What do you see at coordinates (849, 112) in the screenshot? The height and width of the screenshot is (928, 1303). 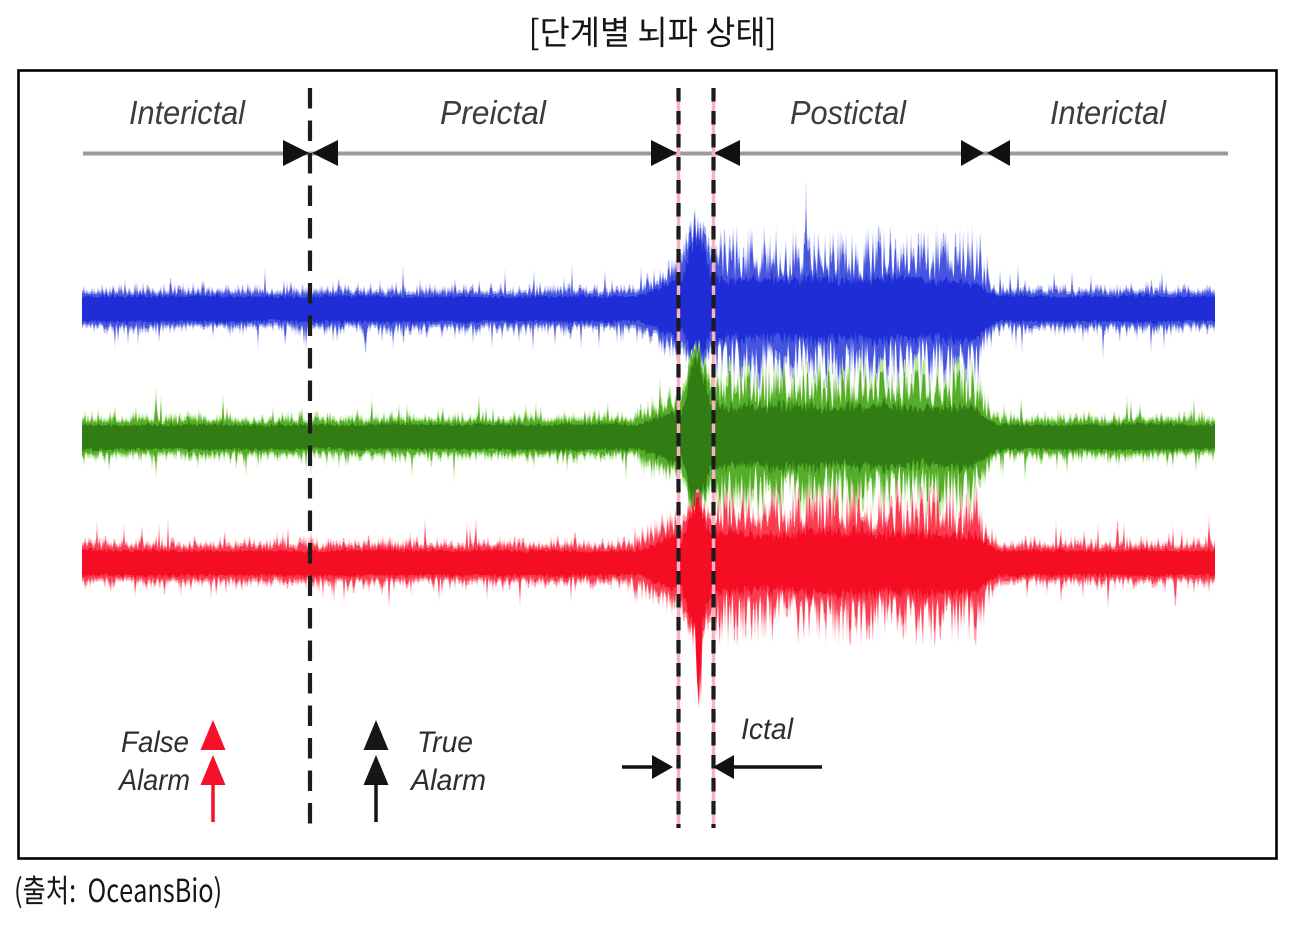 I see `svg-text: Postictal` at bounding box center [849, 112].